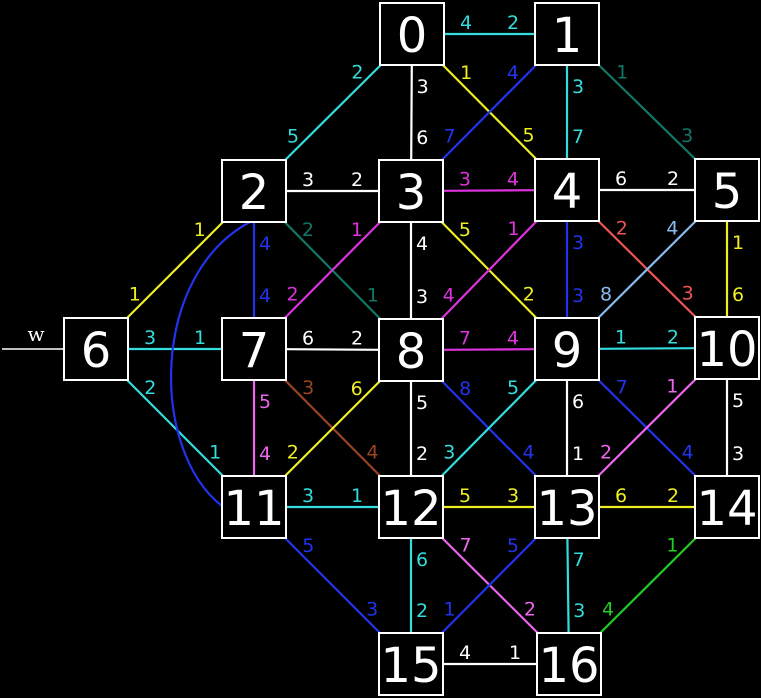 The width and height of the screenshot is (761, 698). I want to click on node-label-3: 3, so click(411, 193).